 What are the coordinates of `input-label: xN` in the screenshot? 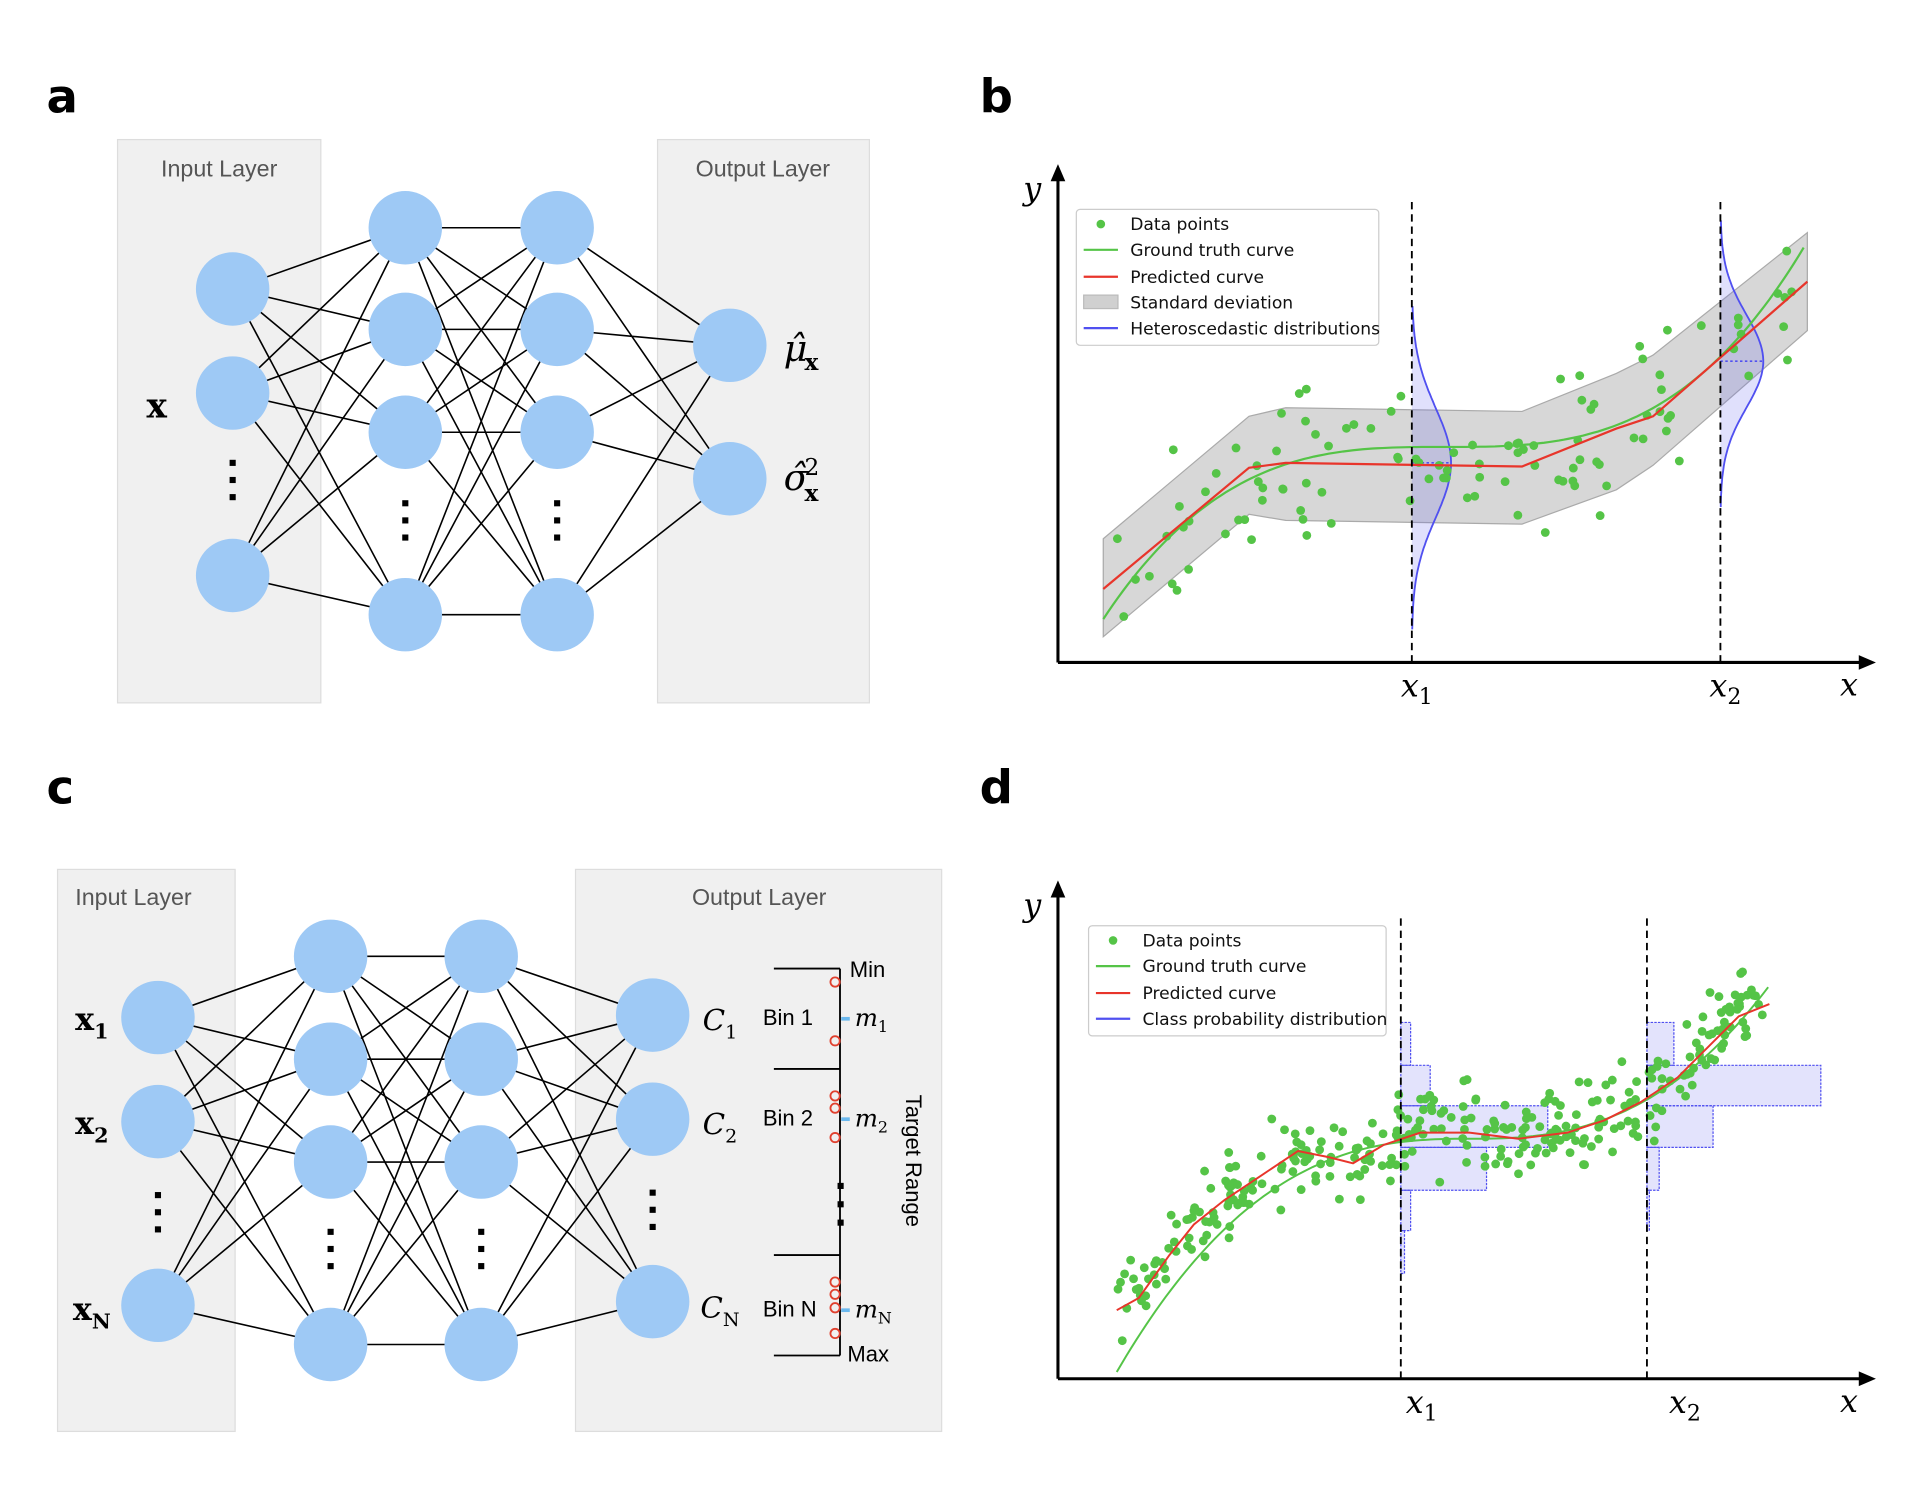 It's located at (92, 1312).